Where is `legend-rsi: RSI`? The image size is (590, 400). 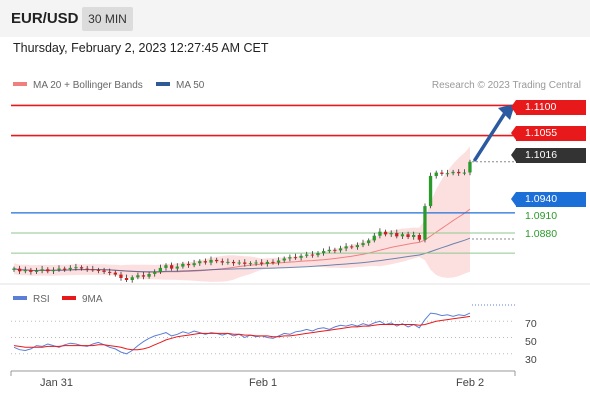 legend-rsi: RSI is located at coordinates (31, 299).